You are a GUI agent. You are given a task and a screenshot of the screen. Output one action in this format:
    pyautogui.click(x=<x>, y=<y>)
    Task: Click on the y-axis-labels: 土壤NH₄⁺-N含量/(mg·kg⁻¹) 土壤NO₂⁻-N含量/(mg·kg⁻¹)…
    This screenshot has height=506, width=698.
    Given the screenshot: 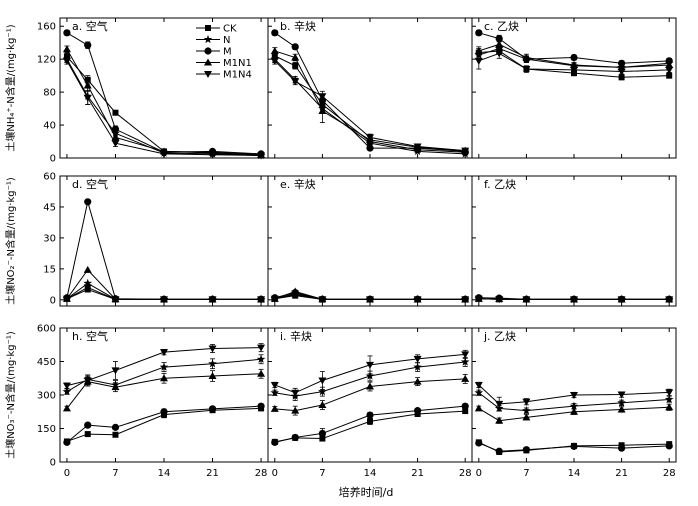 What is the action you would take?
    pyautogui.click(x=10, y=241)
    